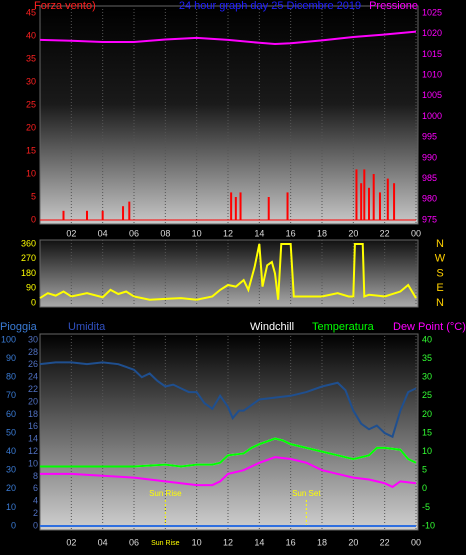 This screenshot has height=555, width=466. What do you see at coordinates (432, 116) in the screenshot?
I see `y2-tick-label: 1000` at bounding box center [432, 116].